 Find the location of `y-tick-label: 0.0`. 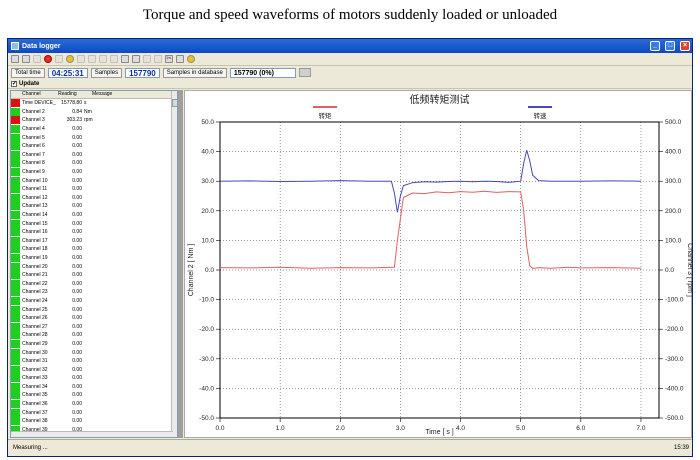

y-tick-label: 0.0 is located at coordinates (209, 270).